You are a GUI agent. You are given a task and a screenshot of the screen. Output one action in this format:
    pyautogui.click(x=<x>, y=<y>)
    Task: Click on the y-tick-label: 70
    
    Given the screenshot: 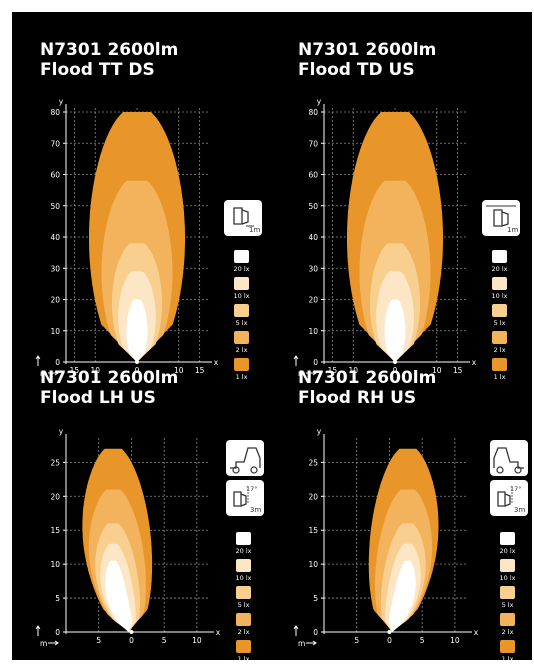 What is the action you would take?
    pyautogui.click(x=313, y=143)
    